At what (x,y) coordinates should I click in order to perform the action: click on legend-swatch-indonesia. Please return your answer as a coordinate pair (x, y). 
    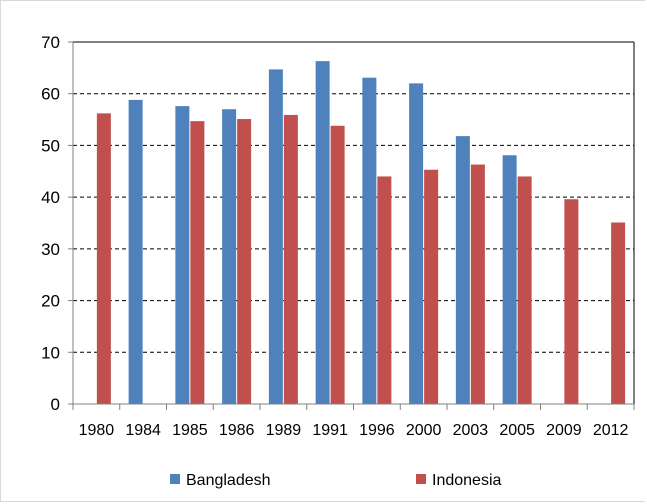
    Looking at the image, I should click on (421, 479).